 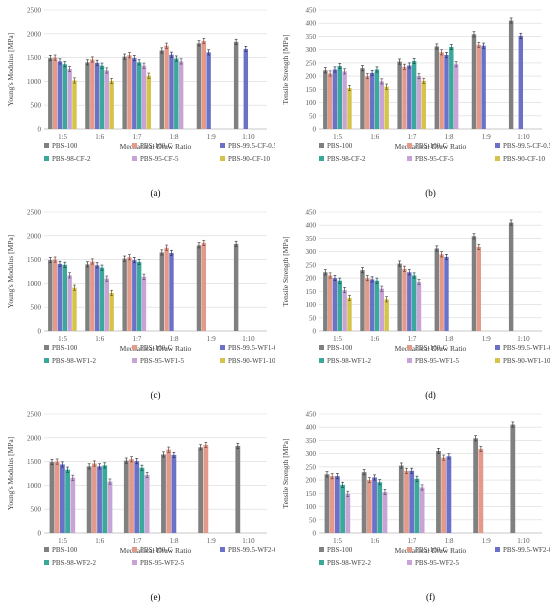 What do you see at coordinates (251, 361) in the screenshot?
I see `legend-label: PBS-90-WF1-10` at bounding box center [251, 361].